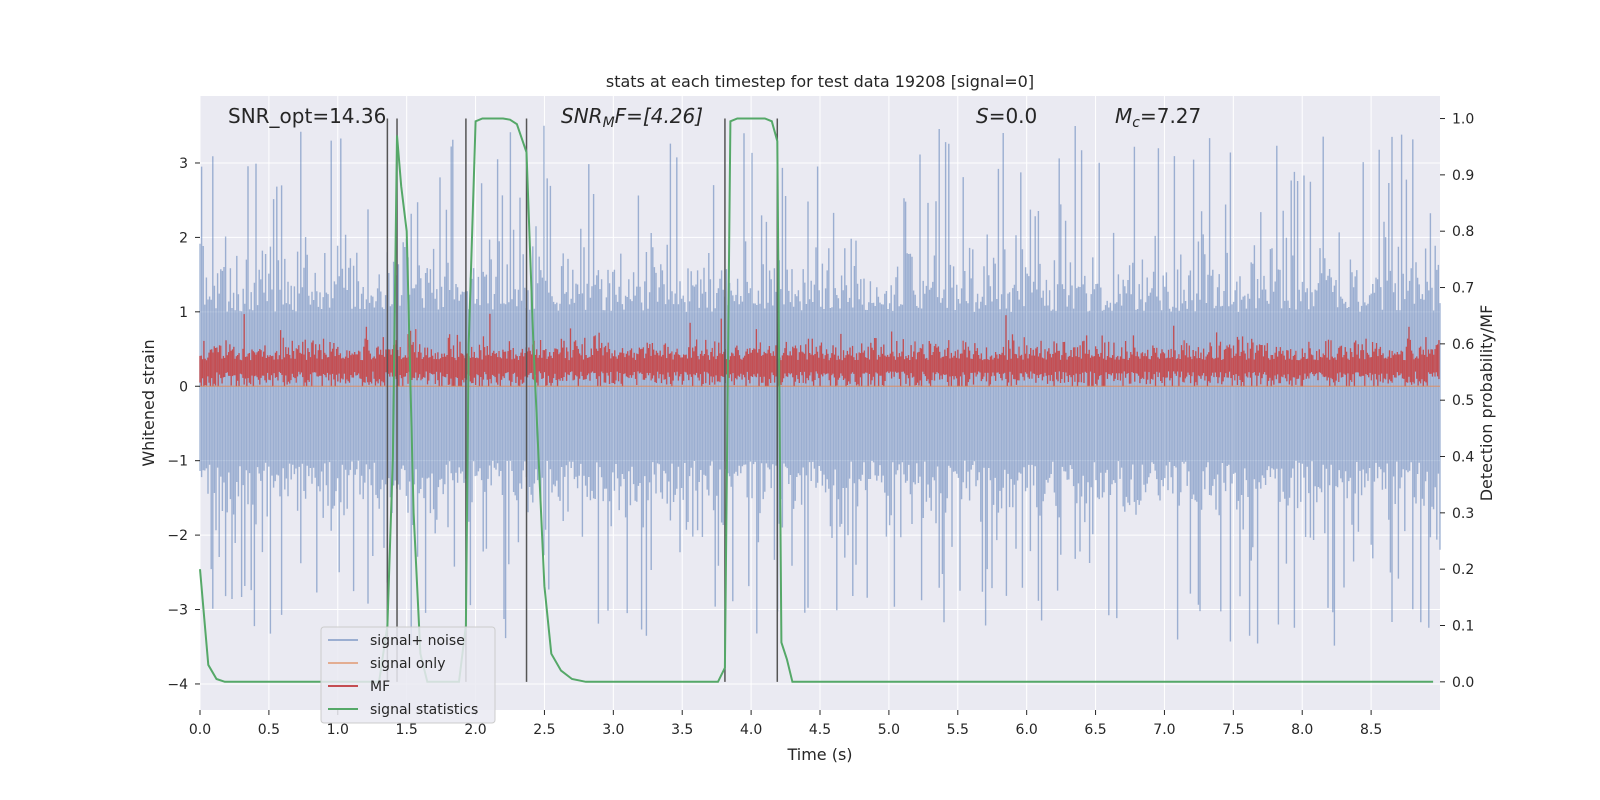 Image resolution: width=1600 pixels, height=800 pixels. Describe the element at coordinates (407, 730) in the screenshot. I see `x-tick-label: 1.5` at that location.